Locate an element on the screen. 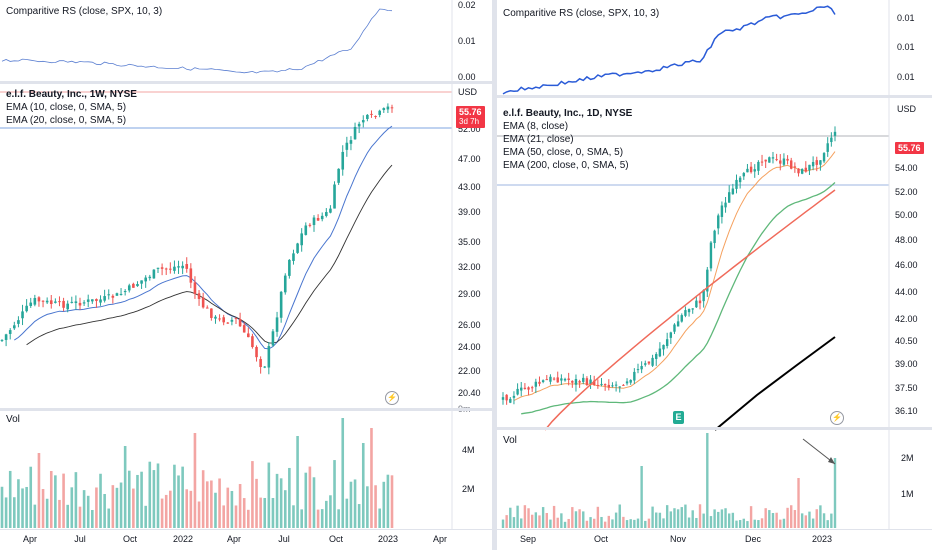 This screenshot has height=550, width=932. last-price-badge: 55.76 is located at coordinates (909, 148).